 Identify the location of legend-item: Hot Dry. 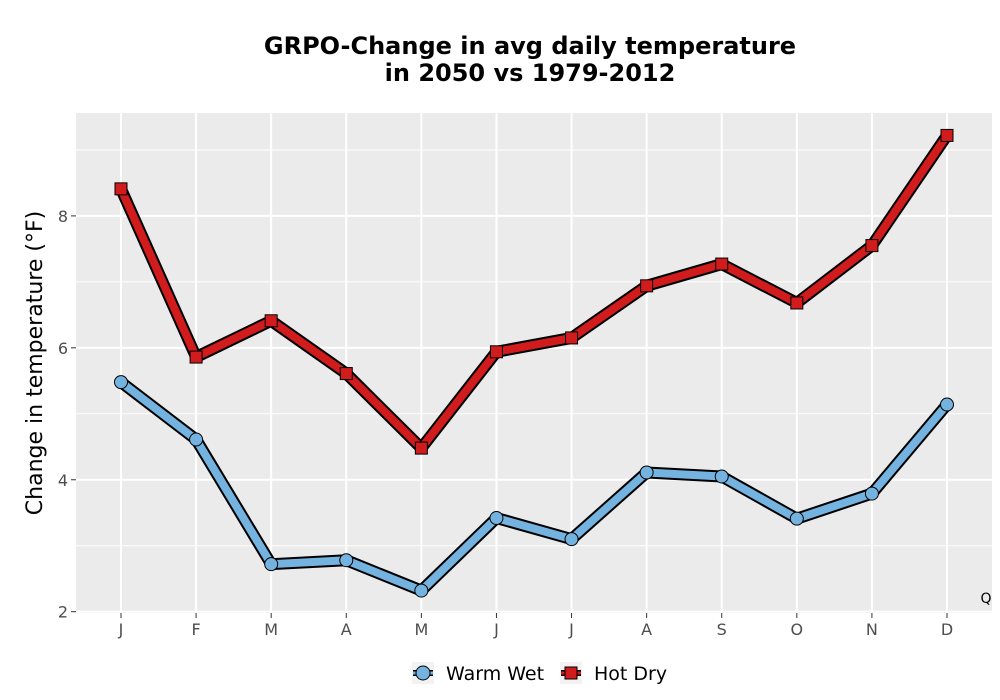
(613, 673).